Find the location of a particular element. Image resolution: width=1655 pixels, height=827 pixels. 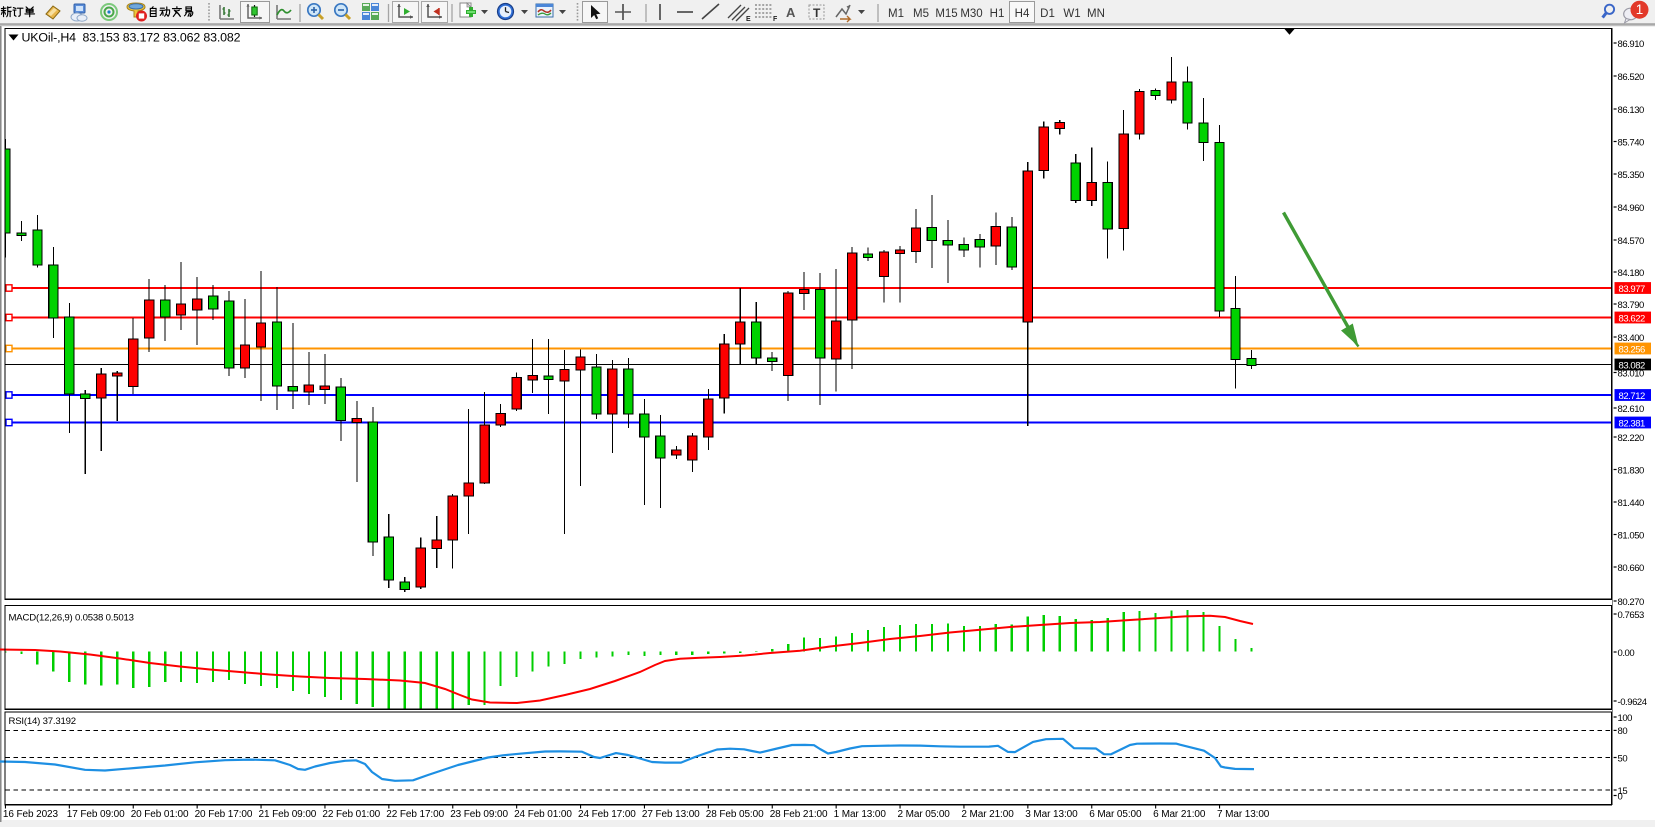

svg-text: 0.7653 is located at coordinates (1631, 615).